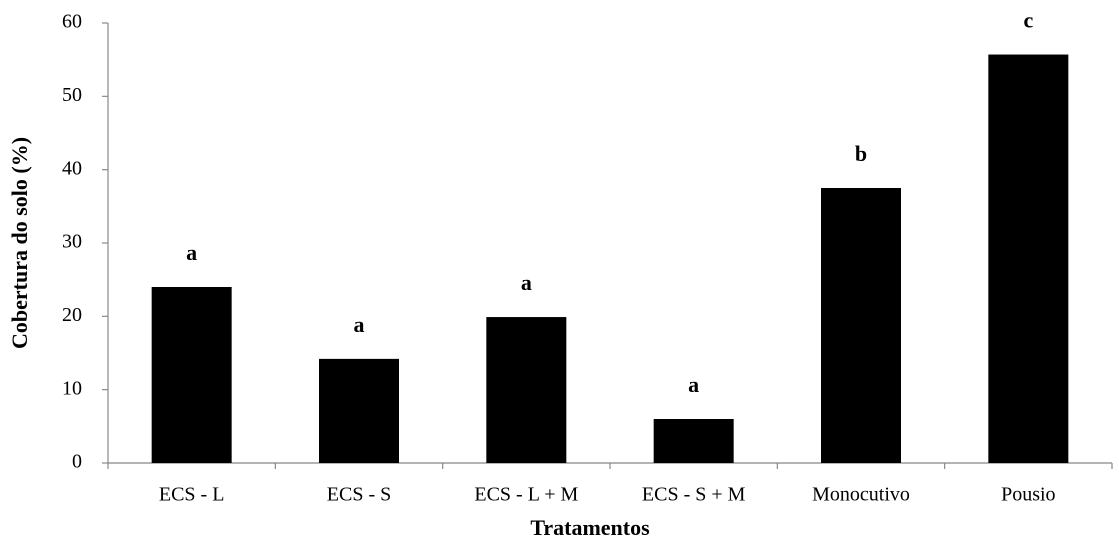  I want to click on annotation: c, so click(1028, 20).